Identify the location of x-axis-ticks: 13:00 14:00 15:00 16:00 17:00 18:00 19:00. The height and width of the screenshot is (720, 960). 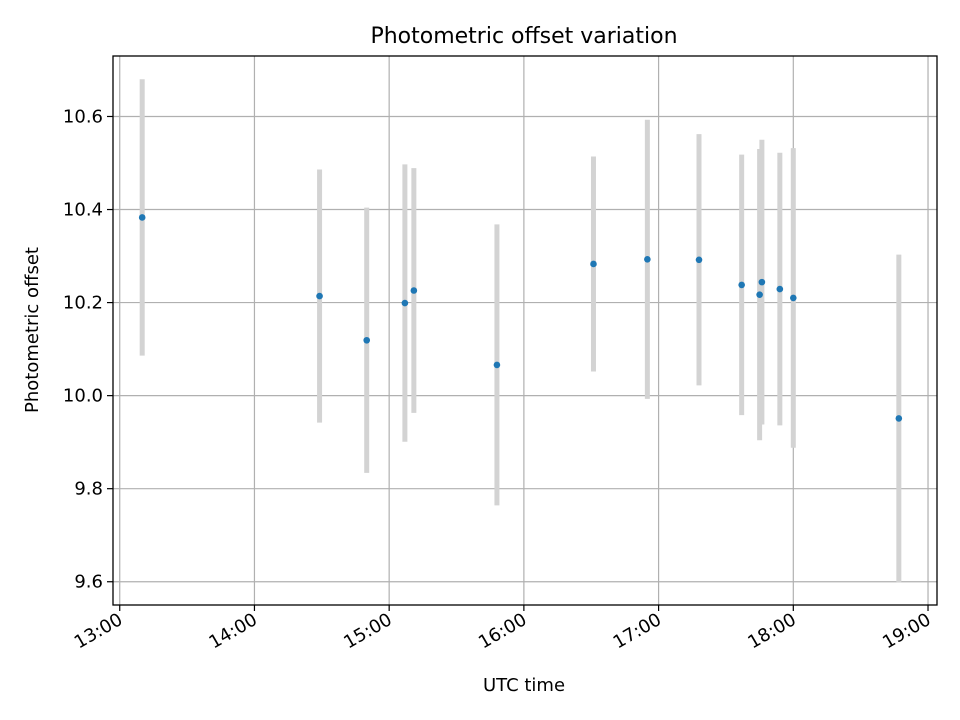
(503, 629).